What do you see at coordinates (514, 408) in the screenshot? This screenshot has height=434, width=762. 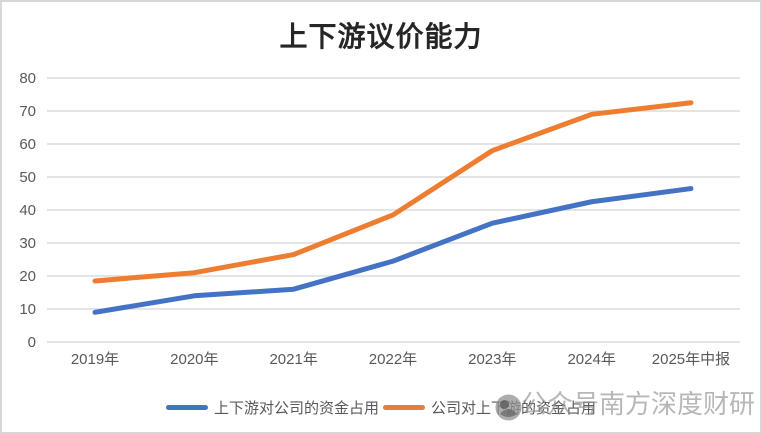 I see `legend-label: 公司对上下游的资金占用` at bounding box center [514, 408].